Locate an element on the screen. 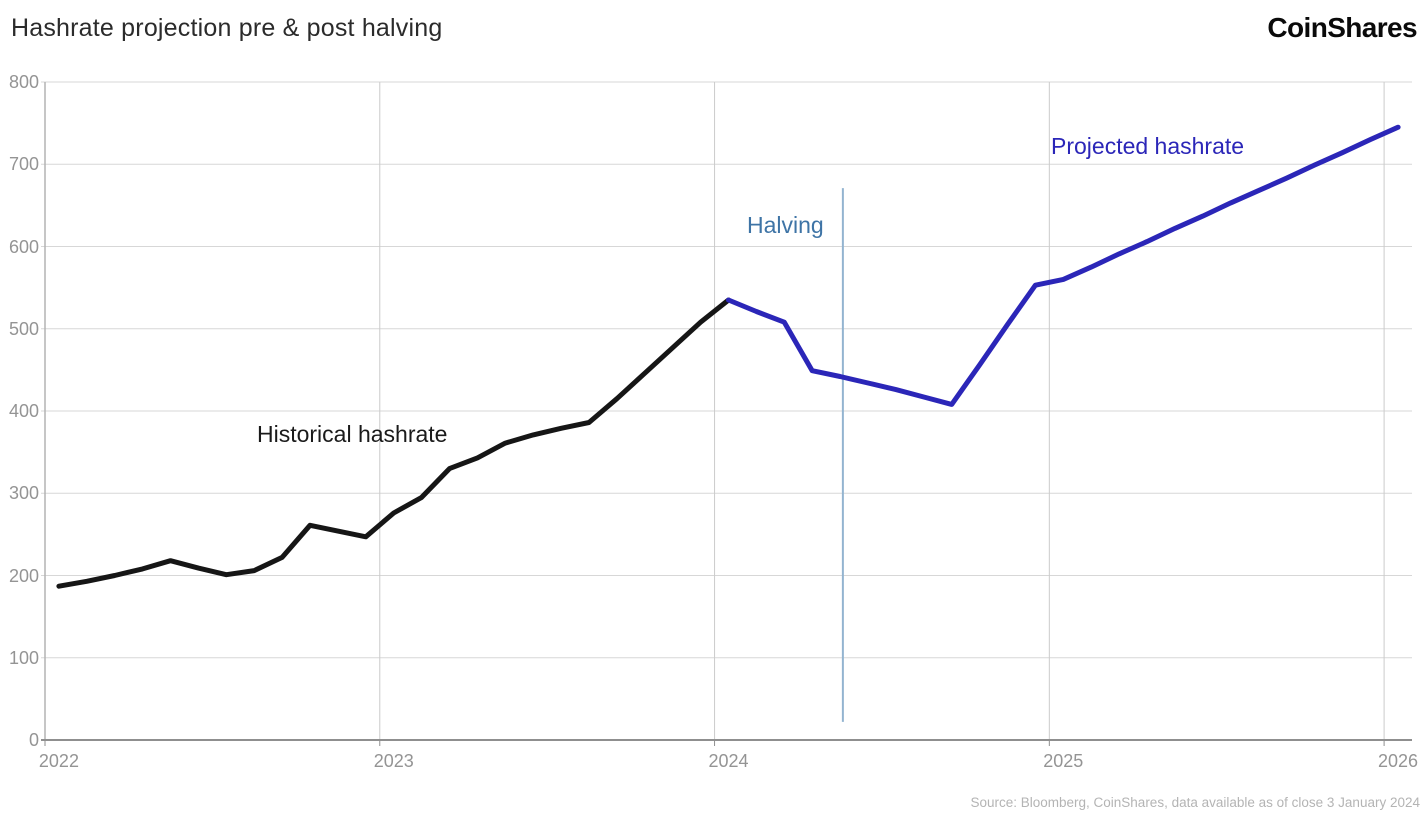 The height and width of the screenshot is (818, 1427). coinshares-logo: CoinShares is located at coordinates (1342, 27).